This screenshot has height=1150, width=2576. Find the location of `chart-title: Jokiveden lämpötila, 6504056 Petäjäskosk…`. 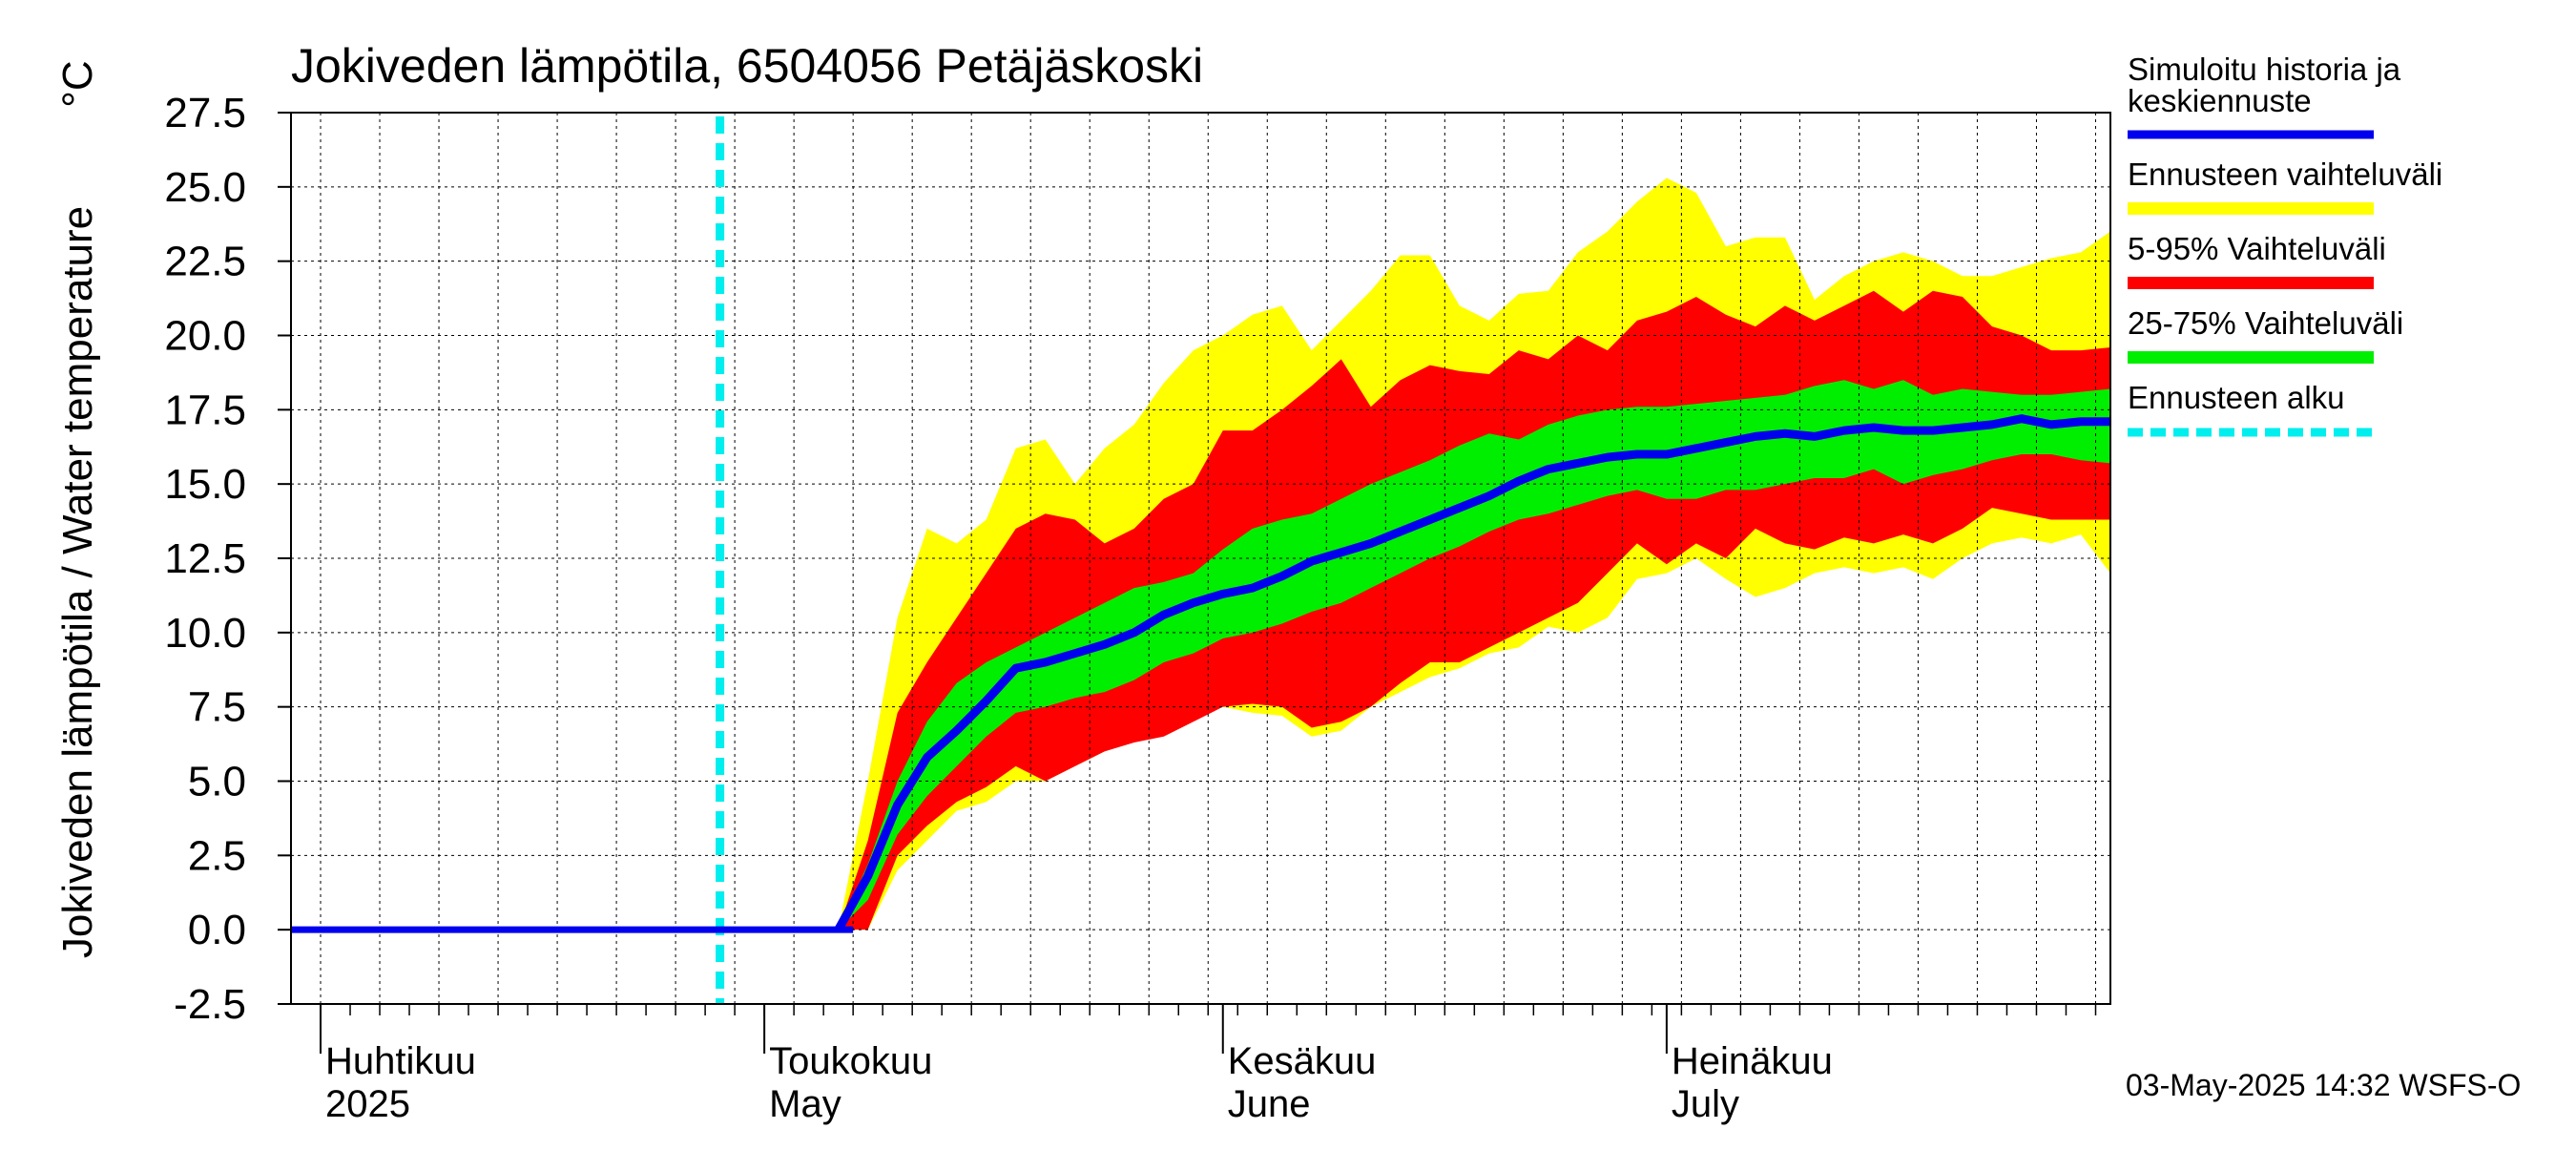

chart-title: Jokiveden lämpötila, 6504056 Petäjäskosk… is located at coordinates (747, 66).